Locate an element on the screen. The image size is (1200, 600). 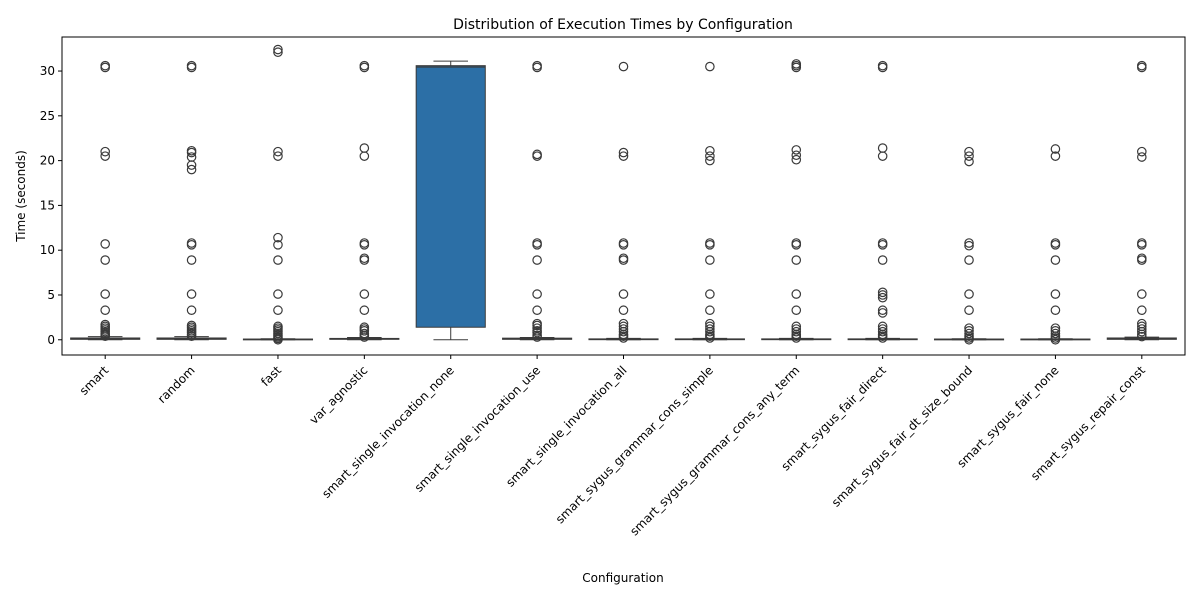
x-tick-label: smart_sygus_fair_none is located at coordinates (1007, 416).